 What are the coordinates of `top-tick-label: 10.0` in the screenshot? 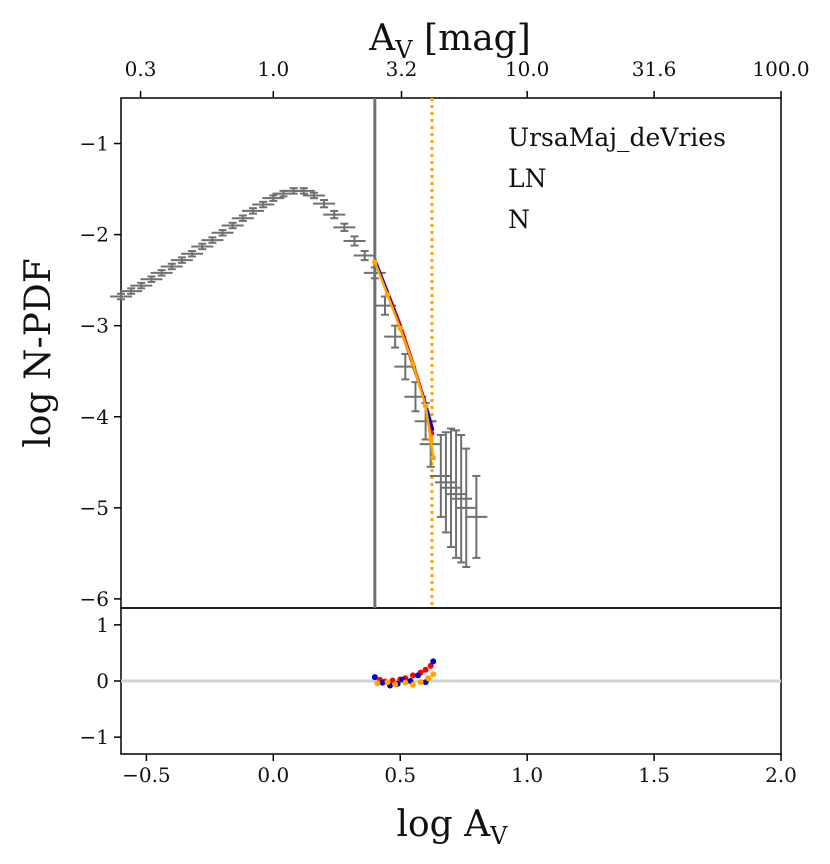 It's located at (527, 69).